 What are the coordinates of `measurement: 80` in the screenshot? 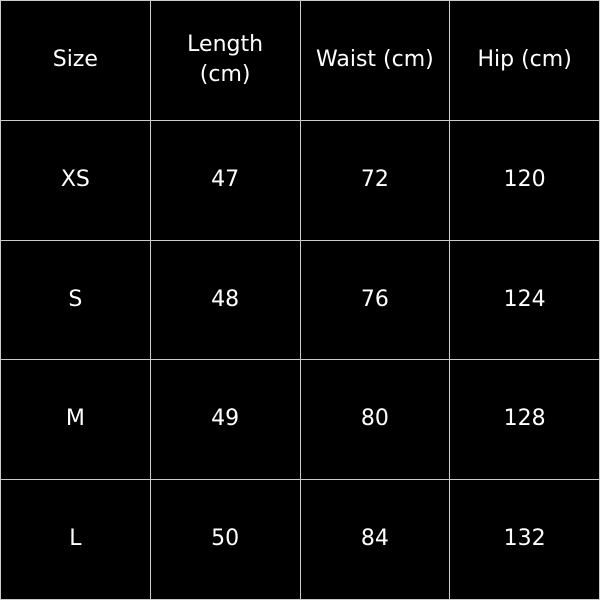 It's located at (374, 419).